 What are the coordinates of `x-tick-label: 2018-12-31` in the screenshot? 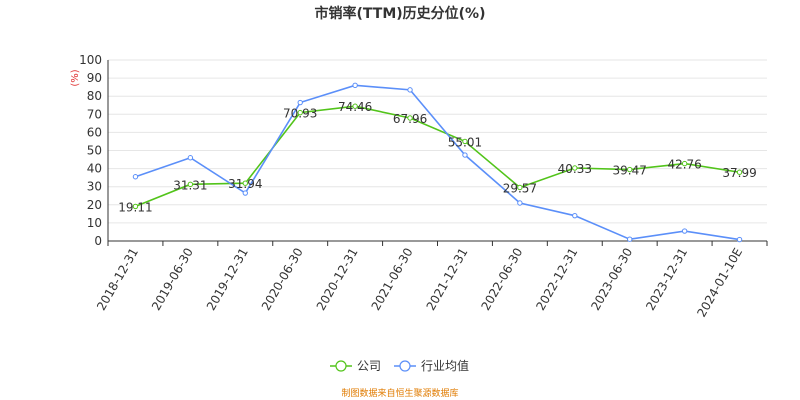 It's located at (117, 279).